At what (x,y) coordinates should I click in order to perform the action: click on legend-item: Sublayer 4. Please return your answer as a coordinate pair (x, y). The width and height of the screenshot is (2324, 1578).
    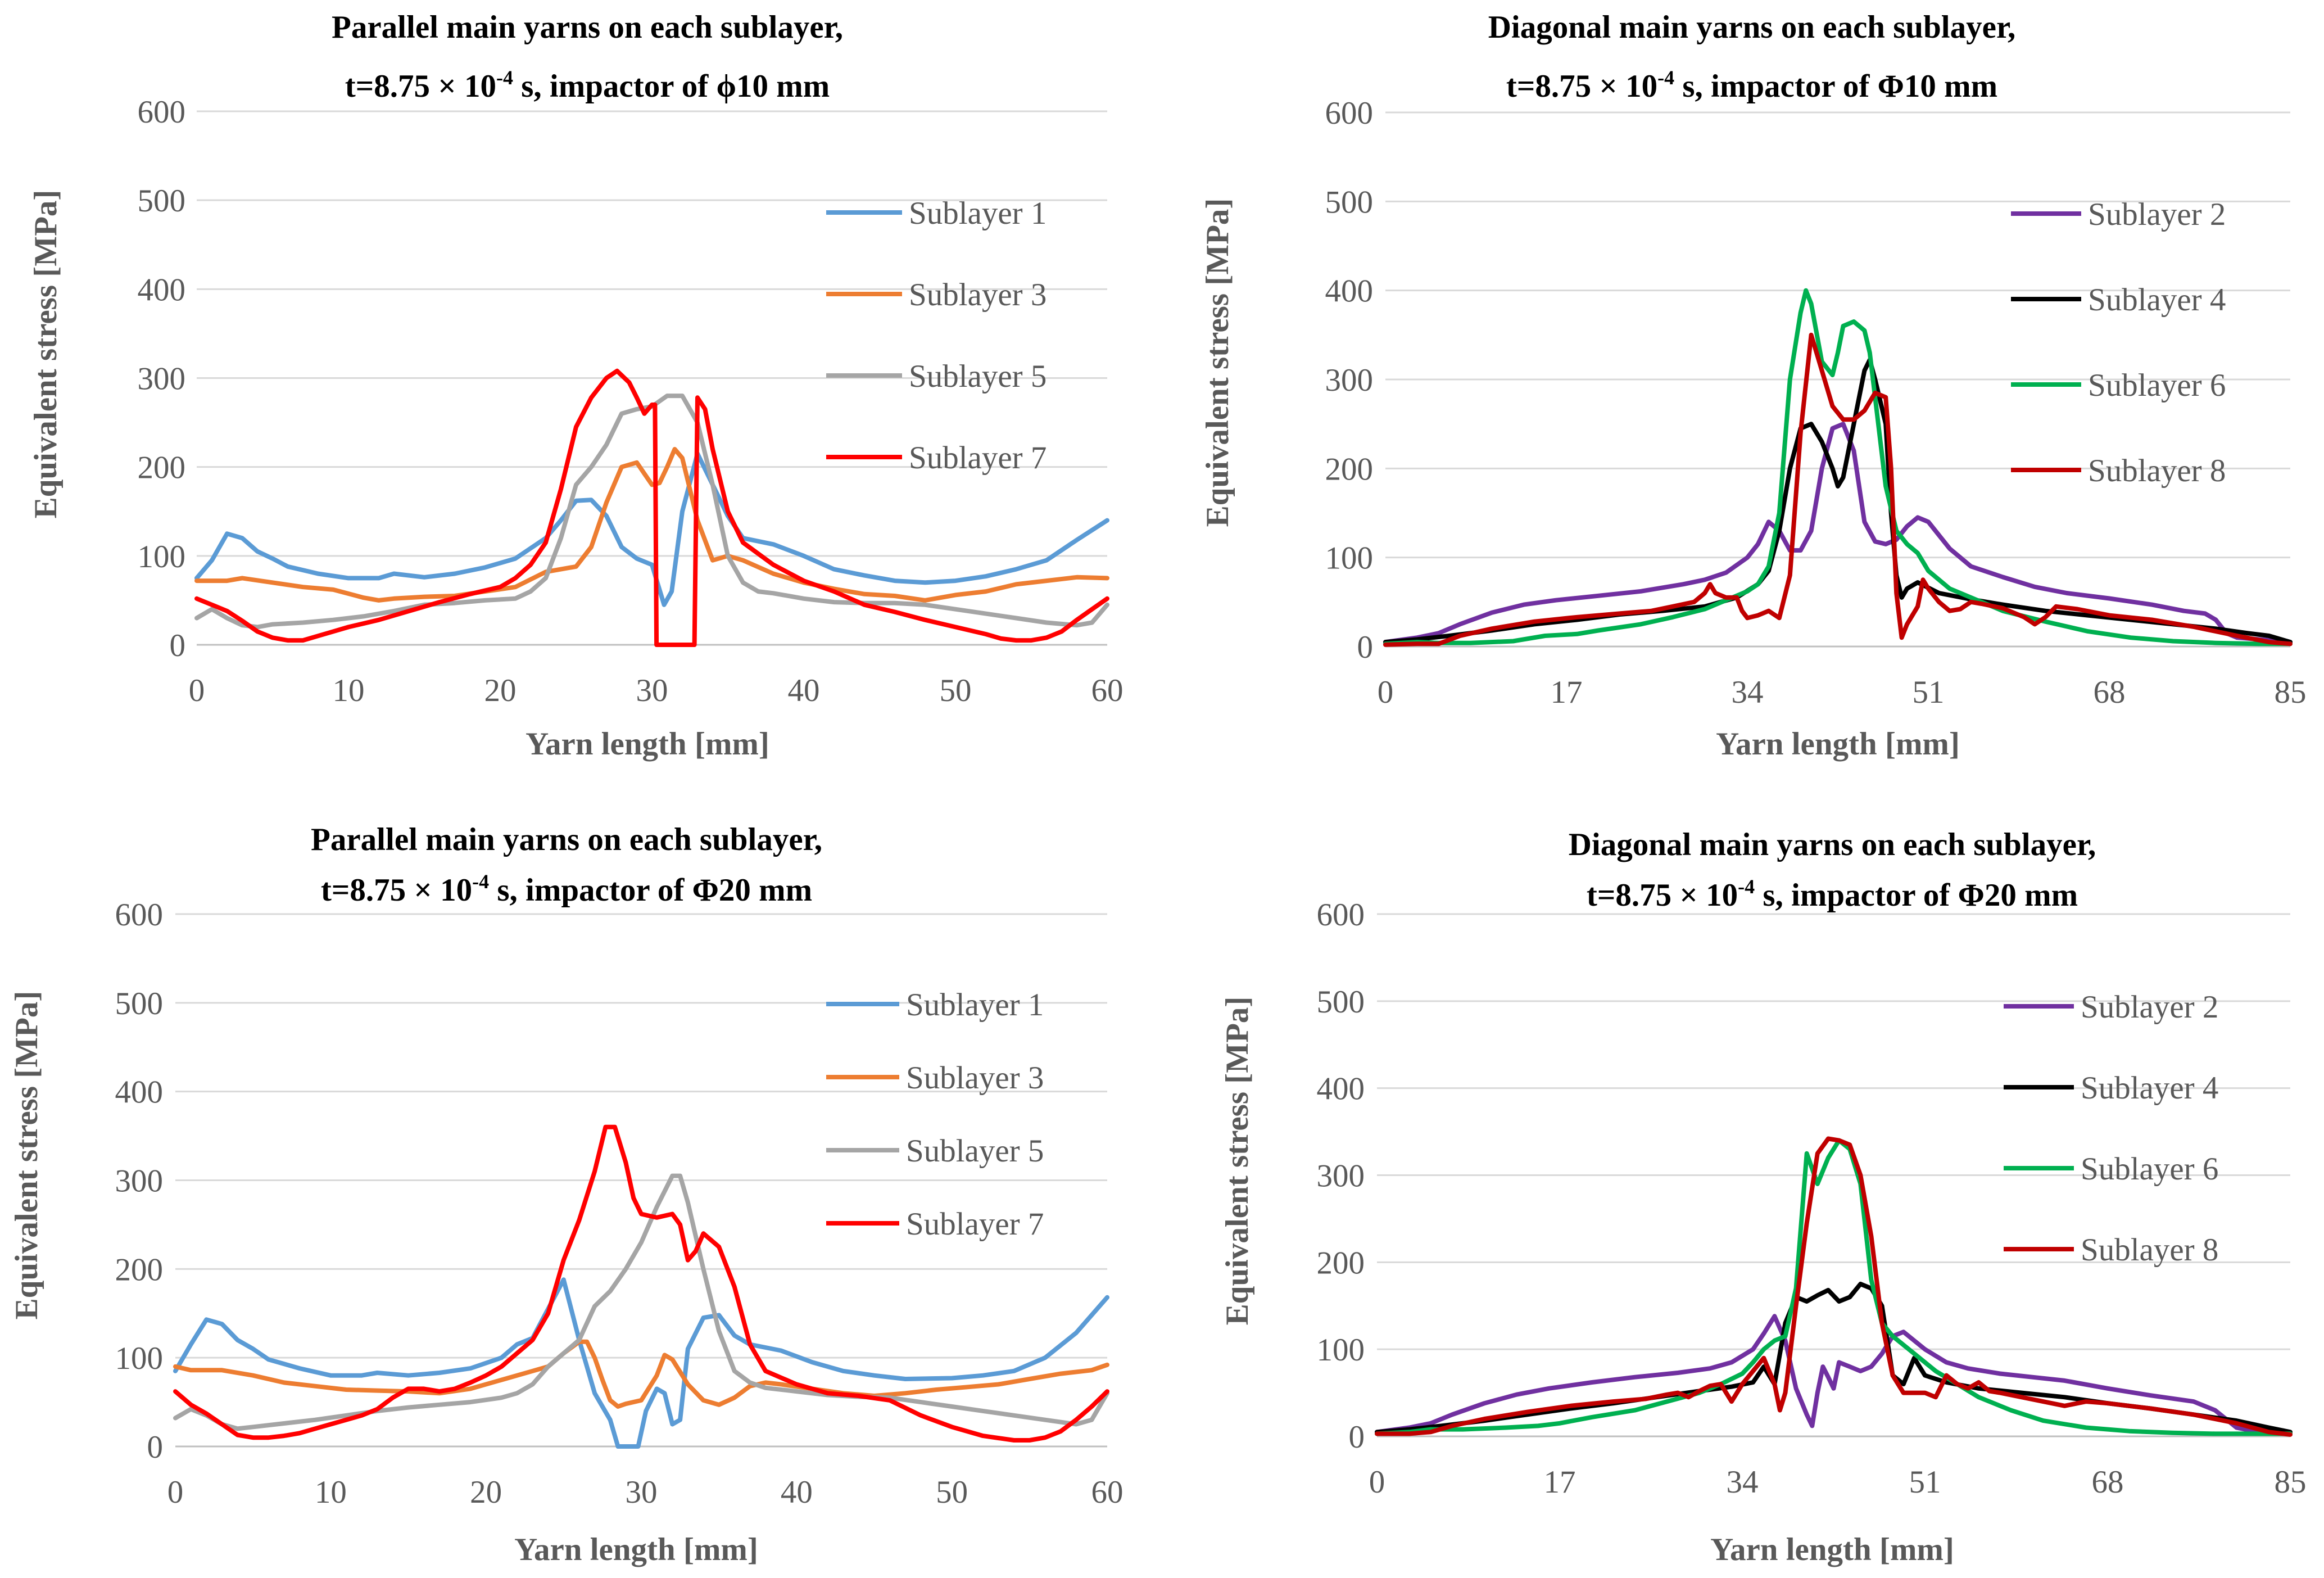
    Looking at the image, I should click on (2118, 300).